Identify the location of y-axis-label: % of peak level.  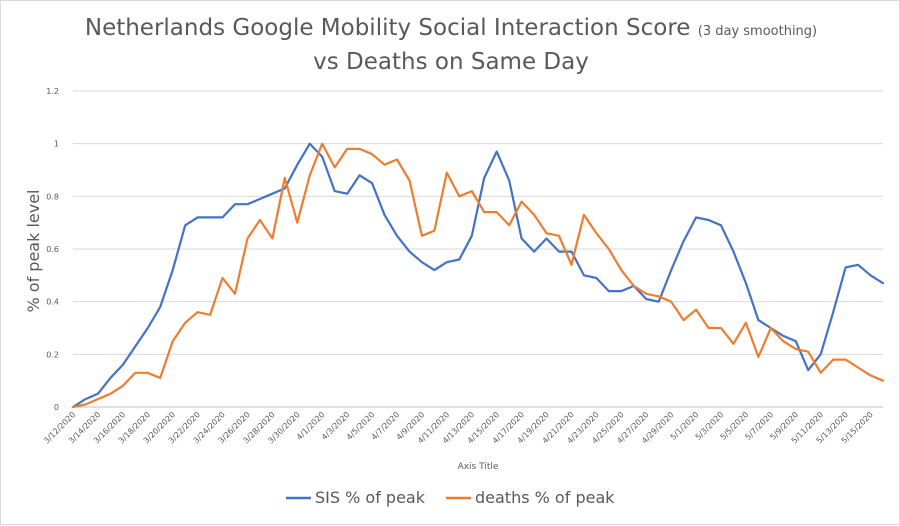
(33, 251).